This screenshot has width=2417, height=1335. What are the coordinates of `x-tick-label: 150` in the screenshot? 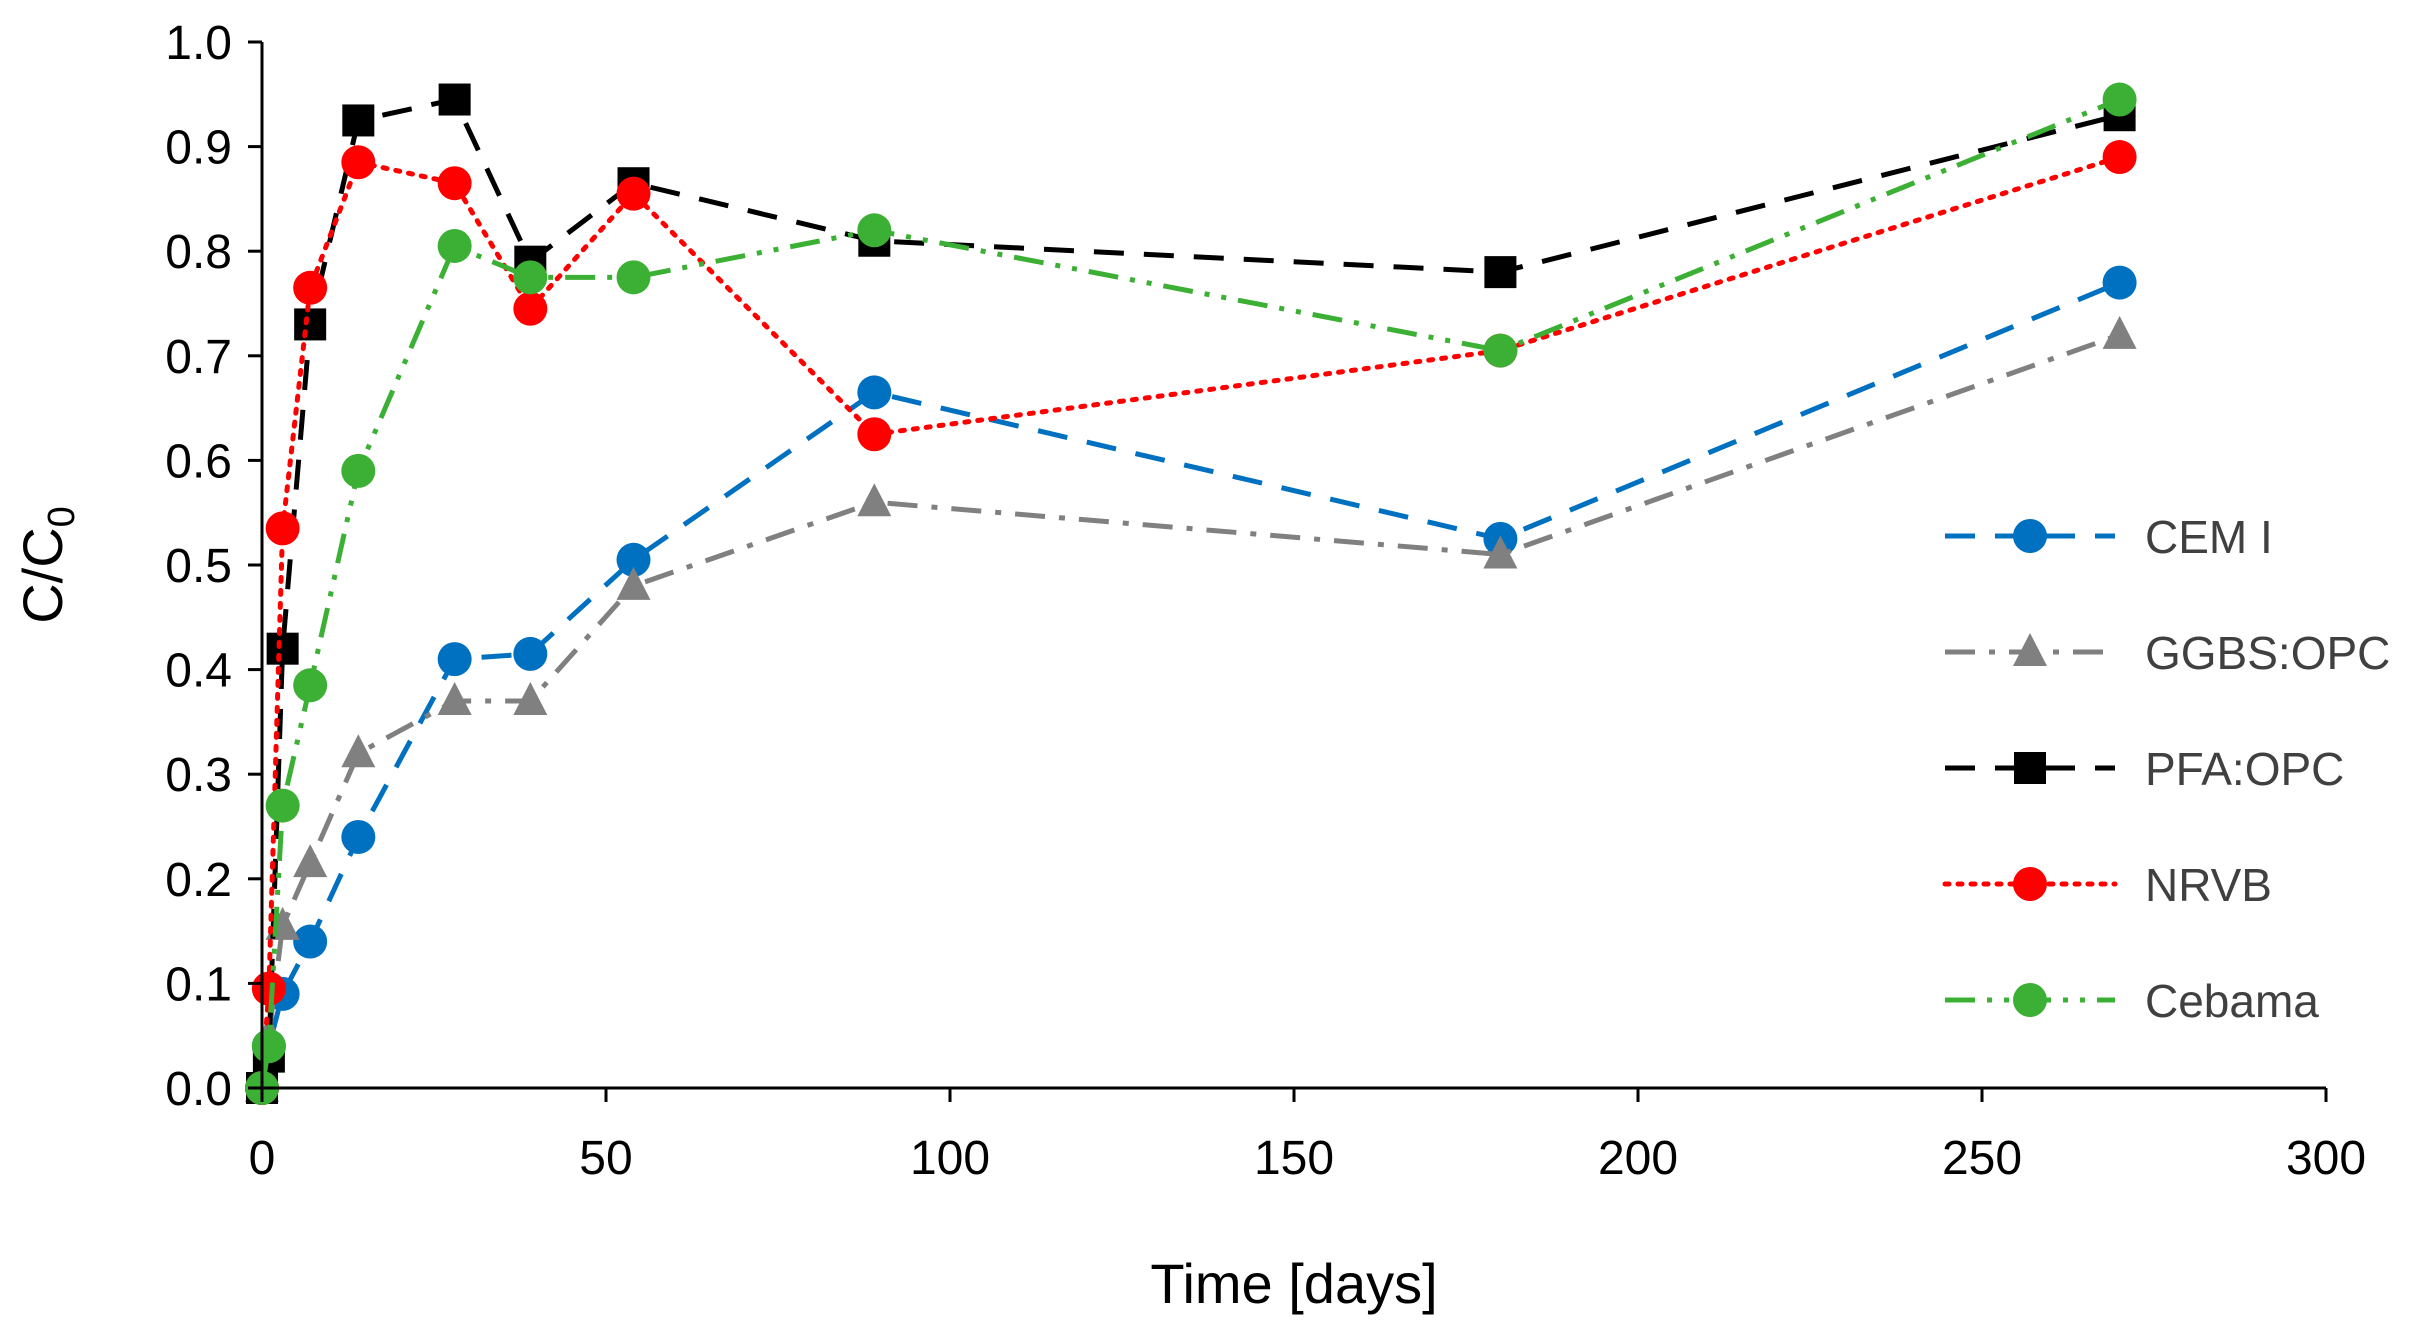 It's located at (1294, 1158).